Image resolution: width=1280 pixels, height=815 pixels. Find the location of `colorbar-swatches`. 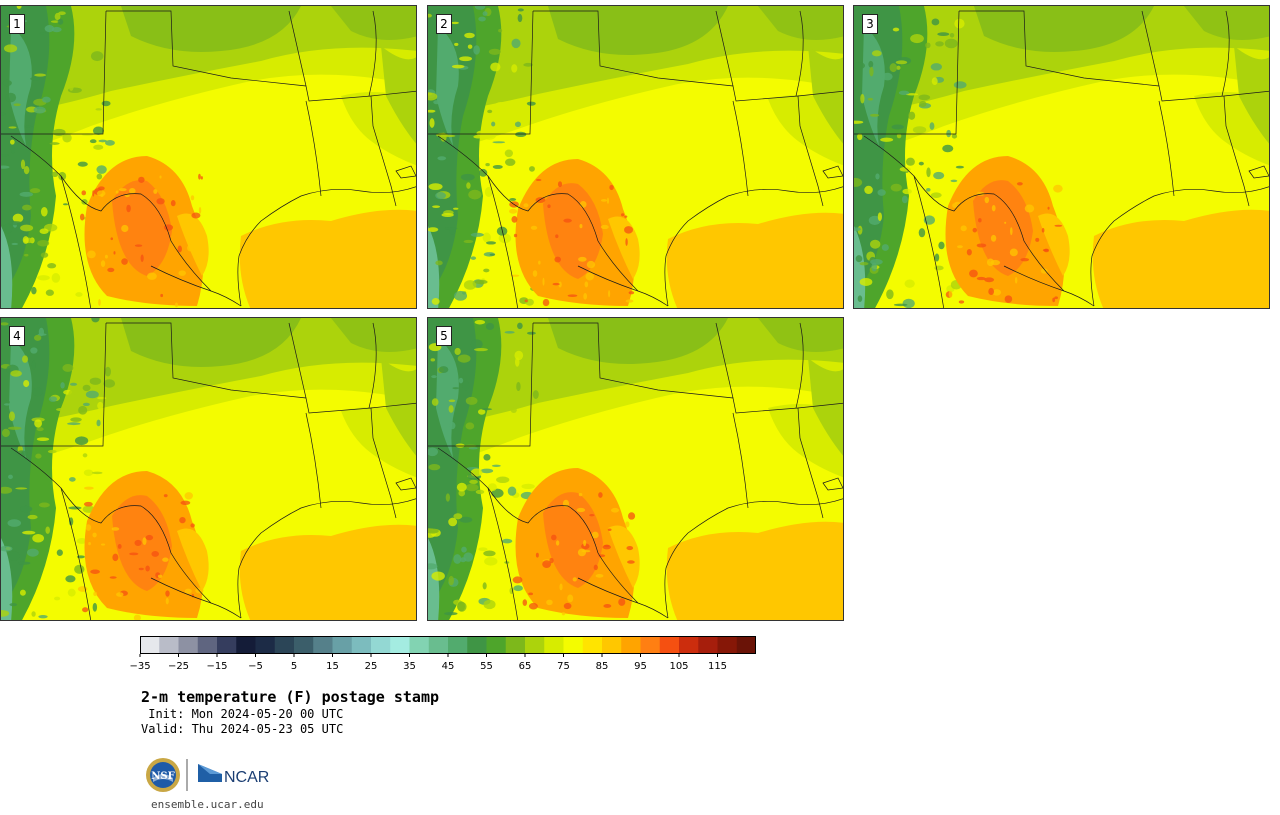

colorbar-swatches is located at coordinates (448, 645).